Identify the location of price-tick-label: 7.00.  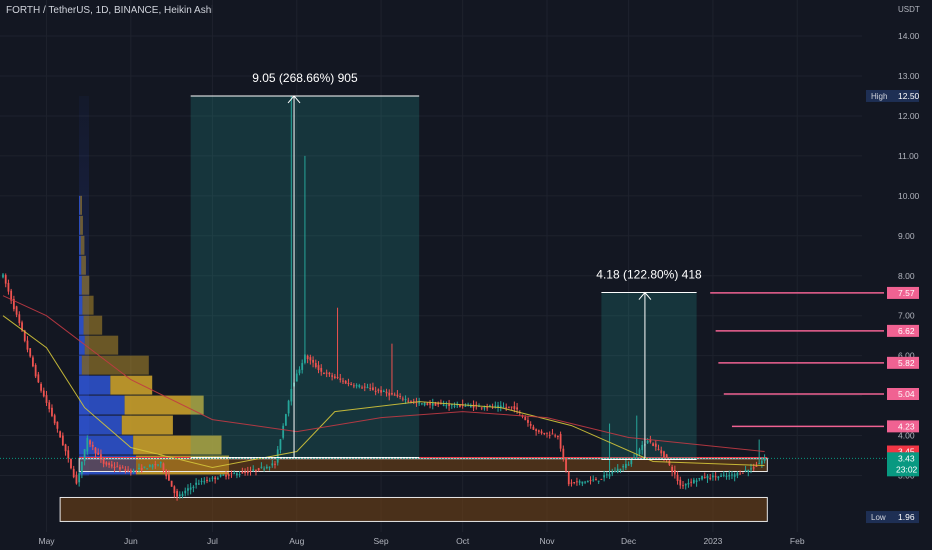
(906, 316).